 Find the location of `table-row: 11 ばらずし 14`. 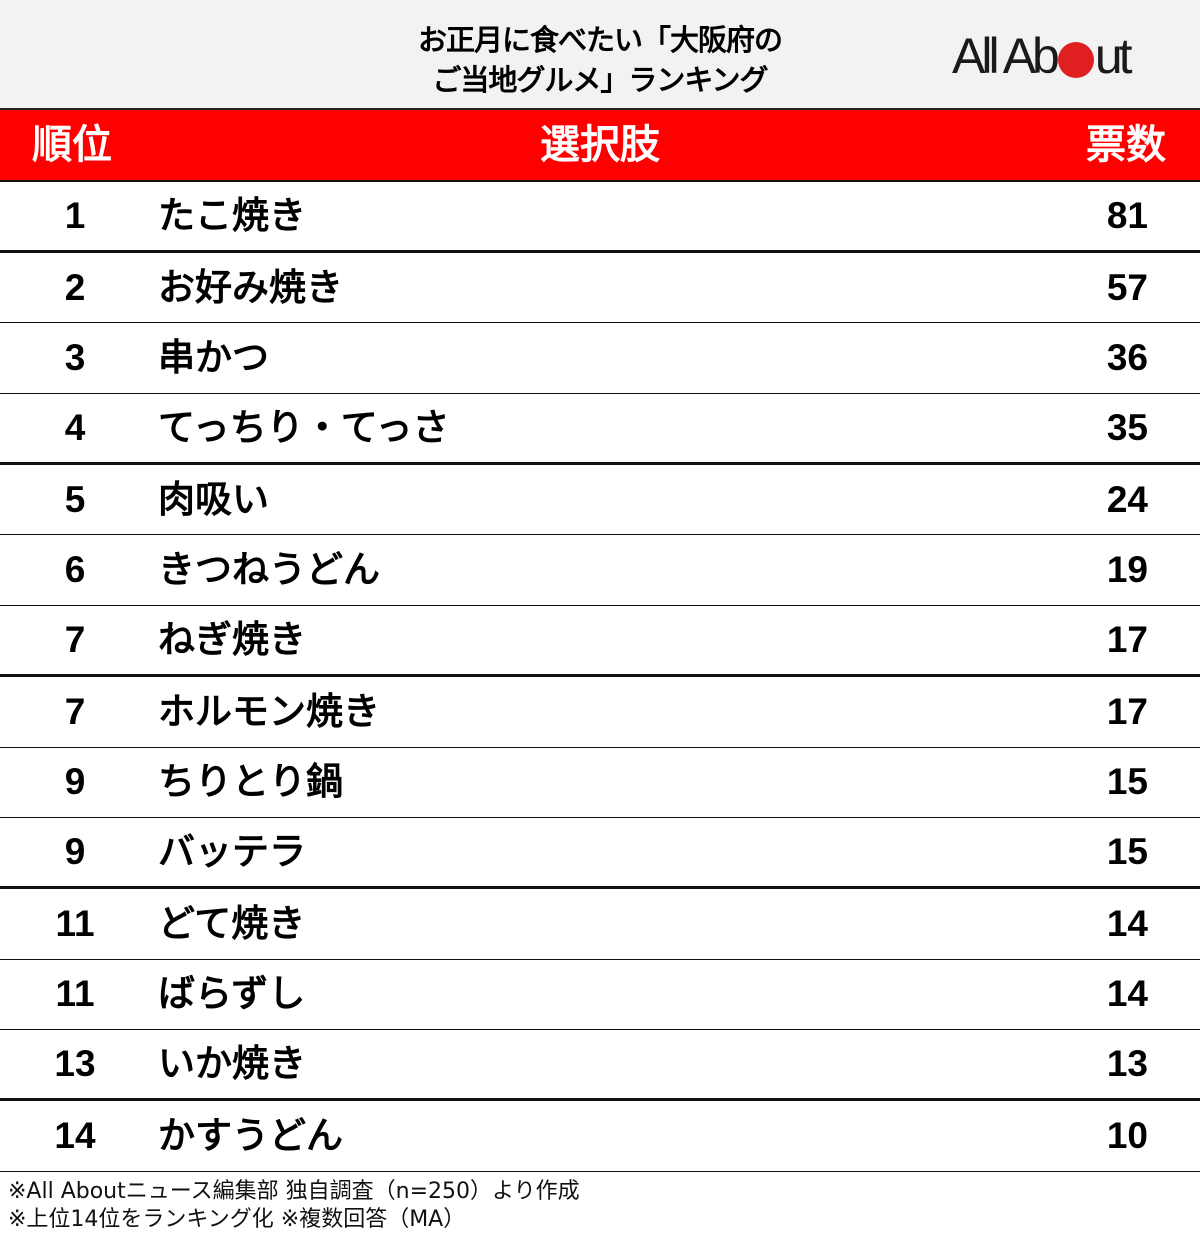

table-row: 11 ばらずし 14 is located at coordinates (600, 995).